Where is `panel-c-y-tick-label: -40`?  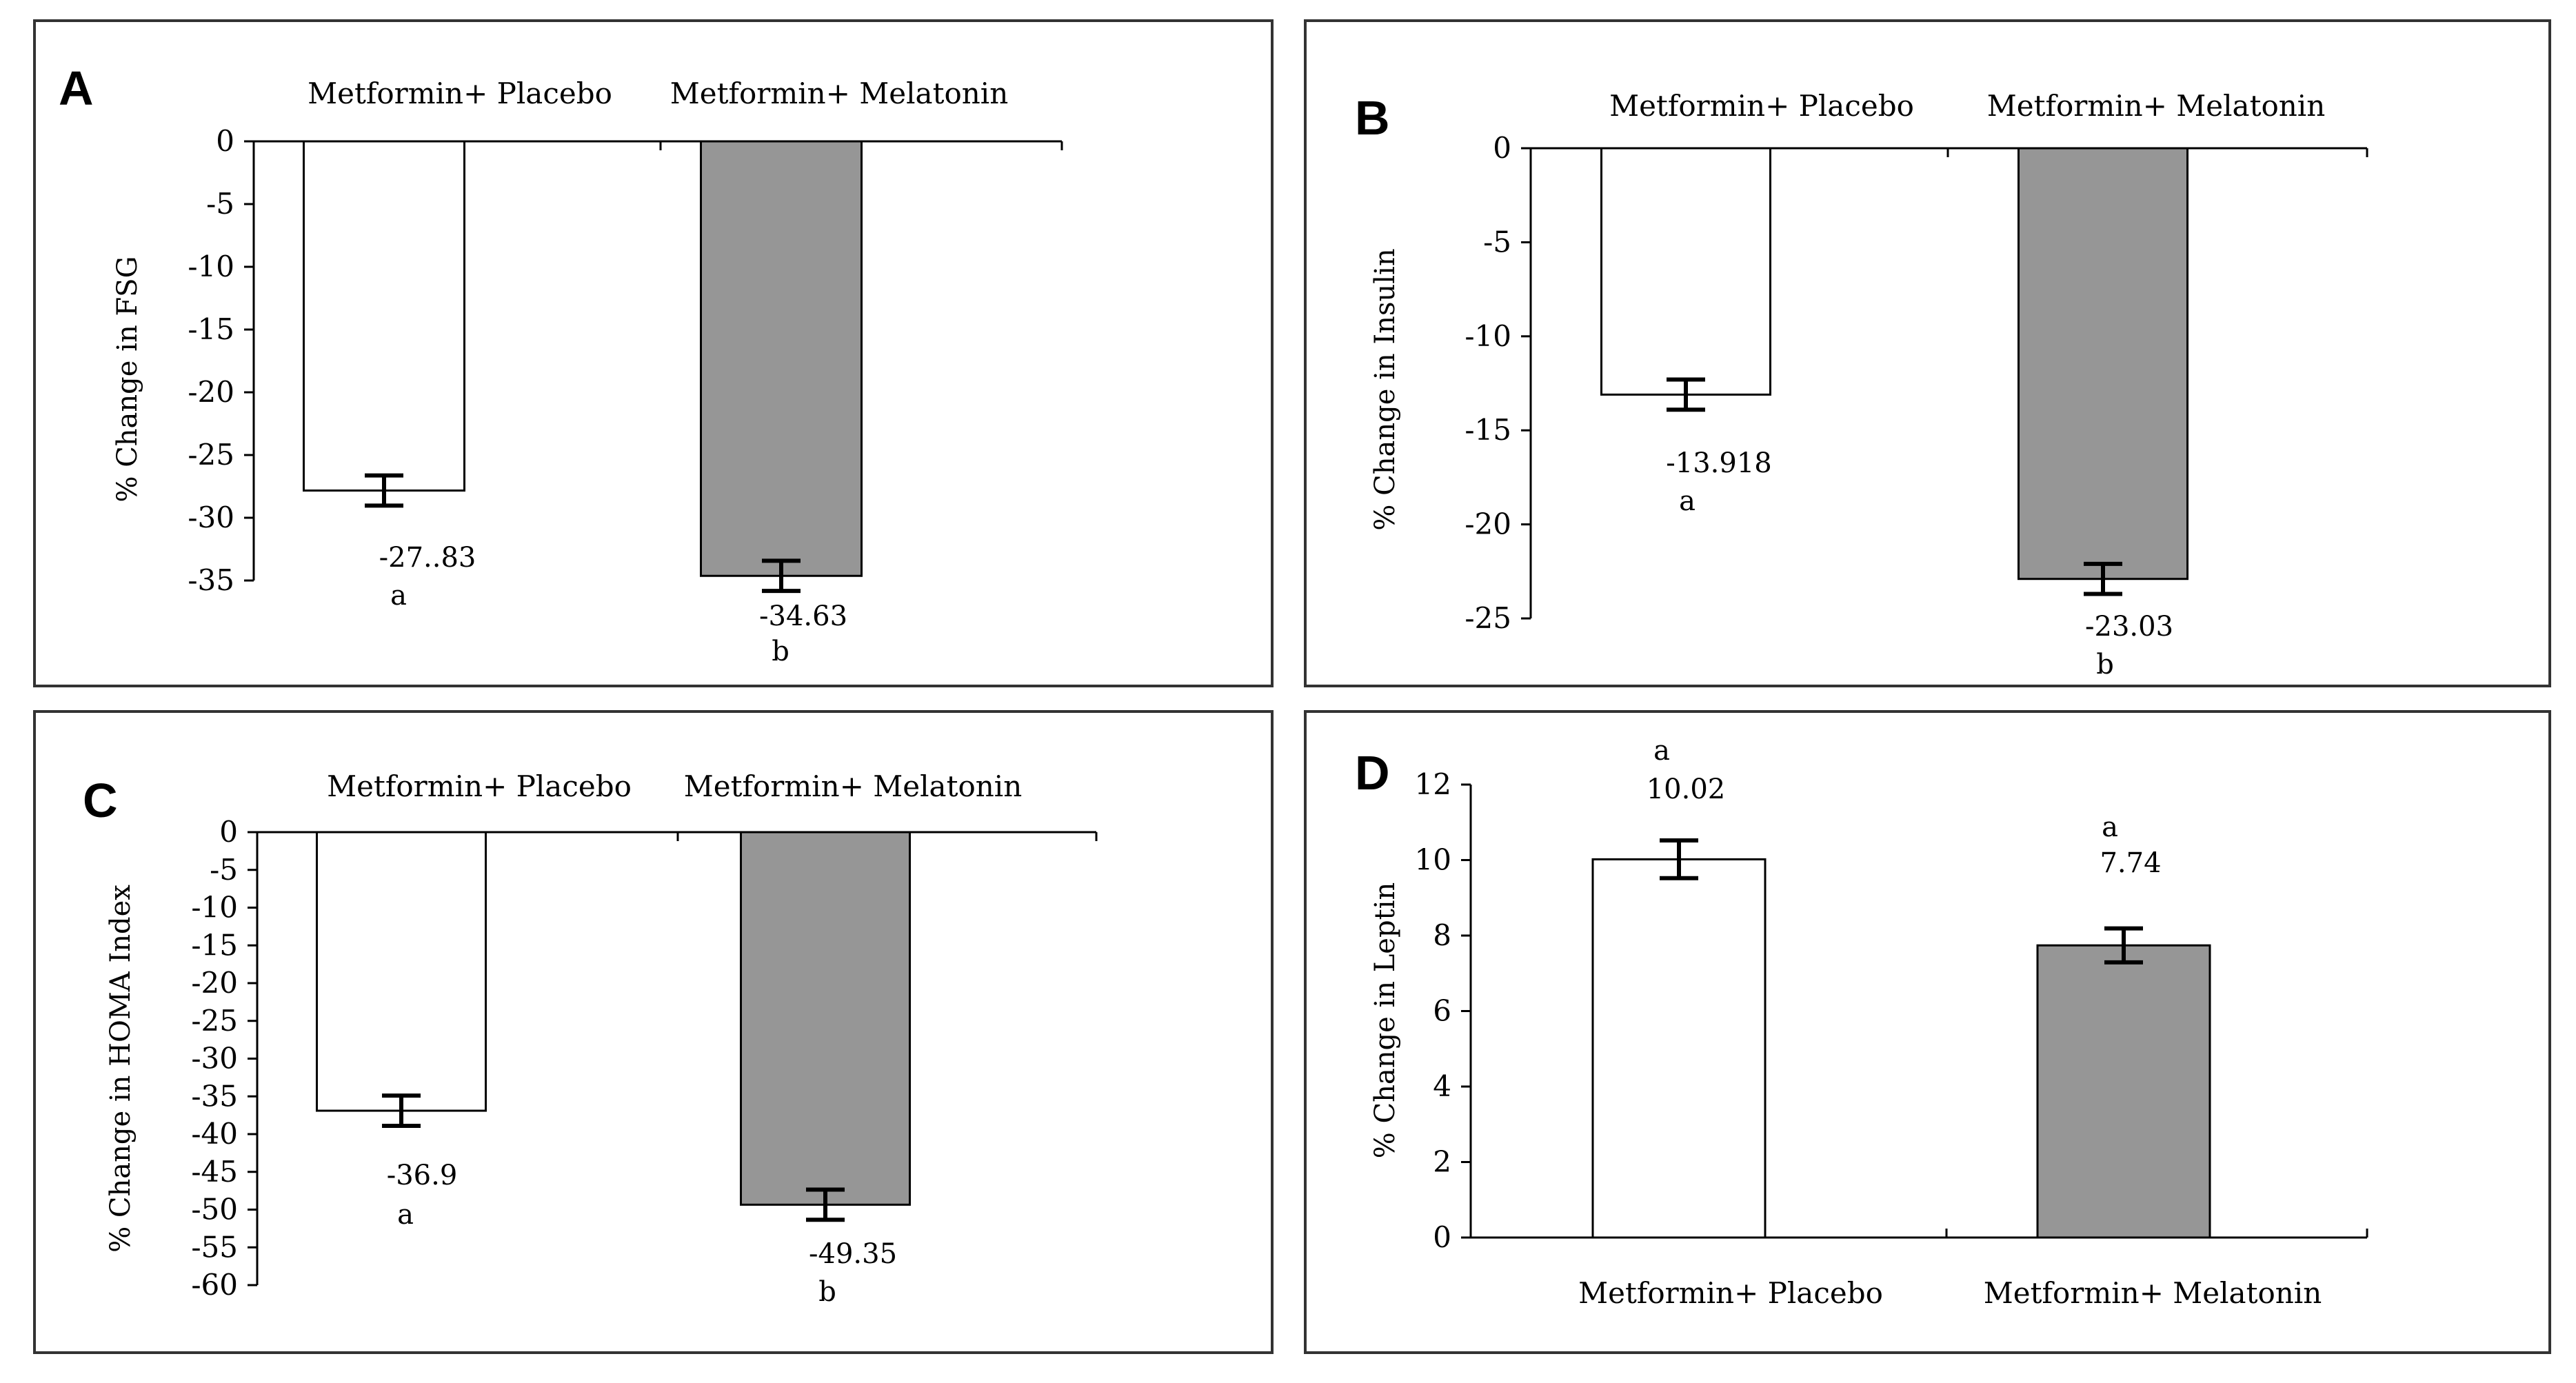 panel-c-y-tick-label: -40 is located at coordinates (214, 1134).